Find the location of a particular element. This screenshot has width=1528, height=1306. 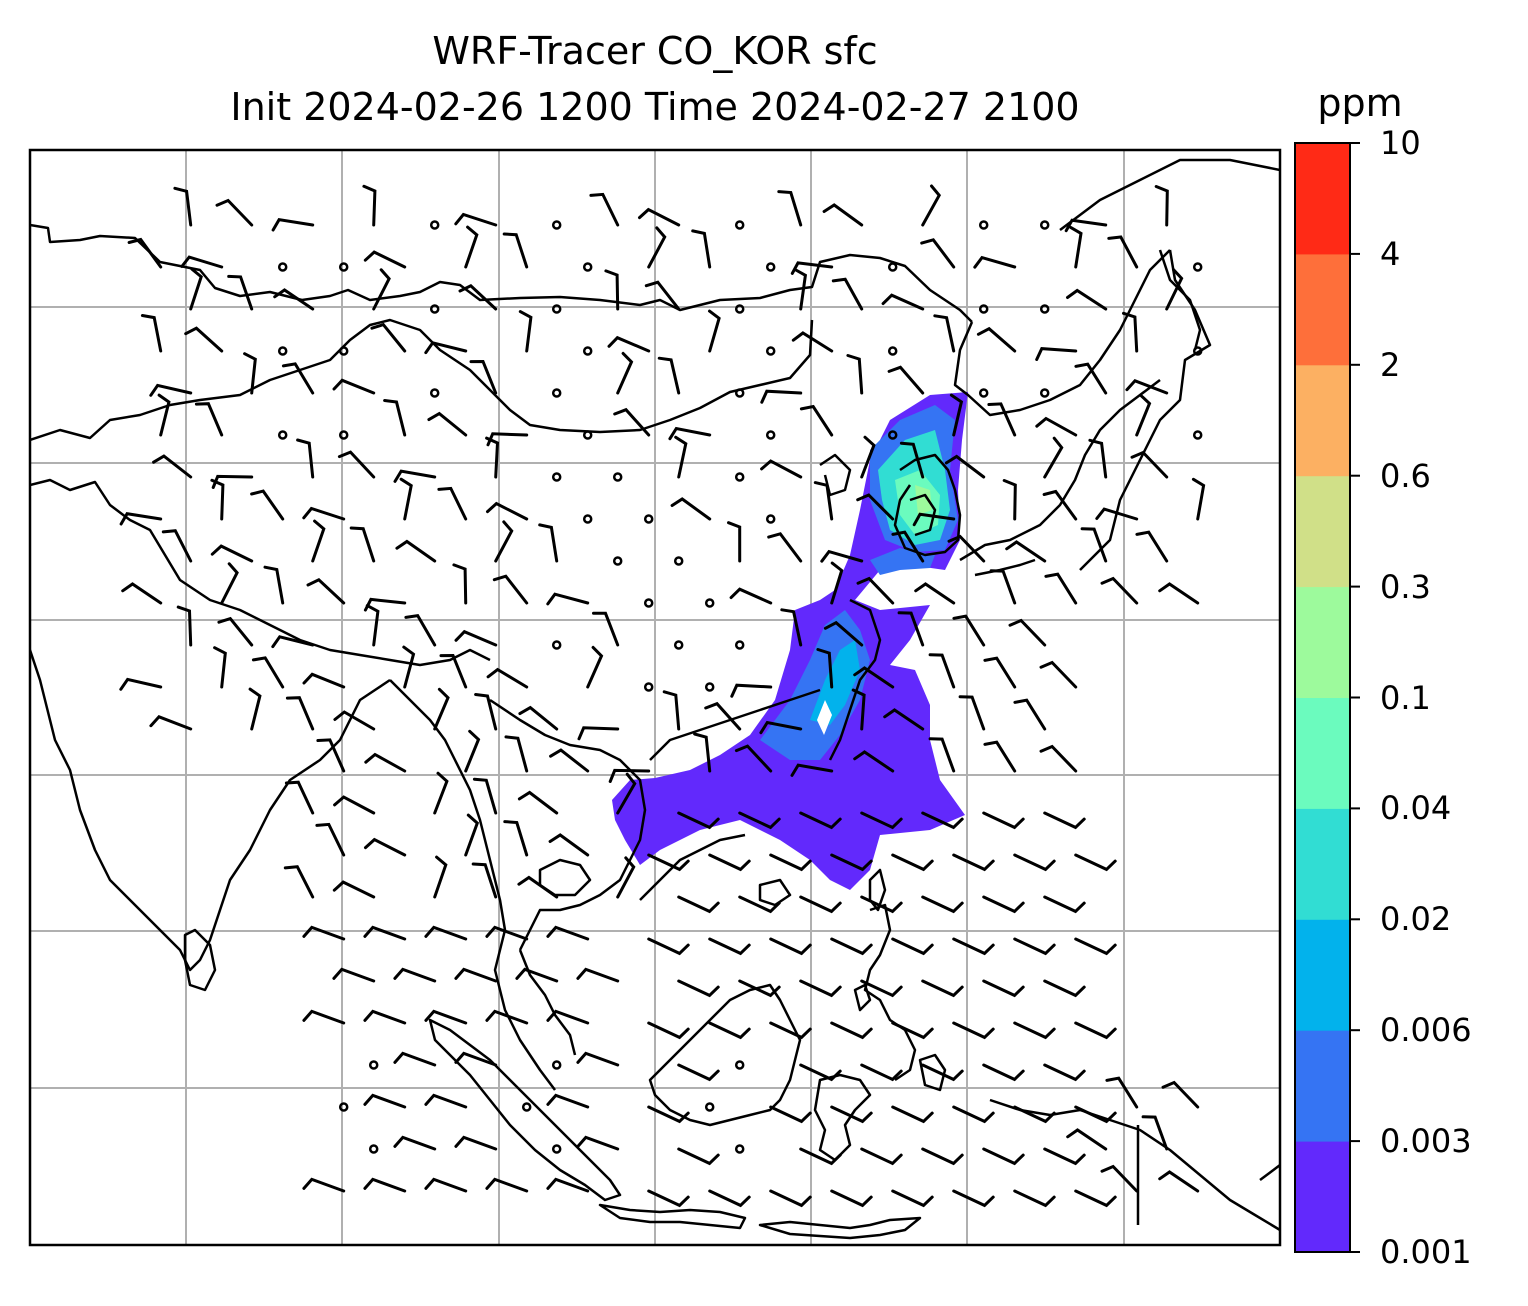

colorbar-tick-label: 0.003 is located at coordinates (1426, 1141).